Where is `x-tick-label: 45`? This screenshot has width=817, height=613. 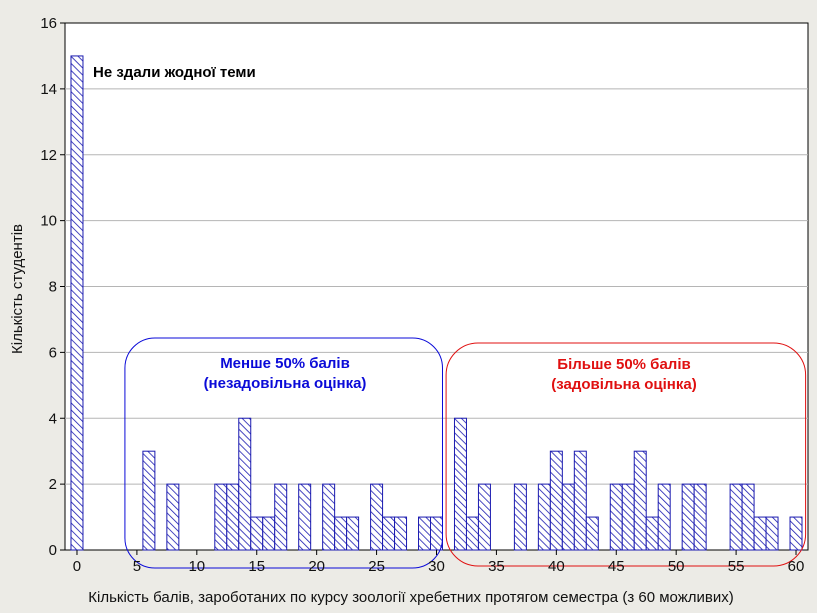 x-tick-label: 45 is located at coordinates (616, 566).